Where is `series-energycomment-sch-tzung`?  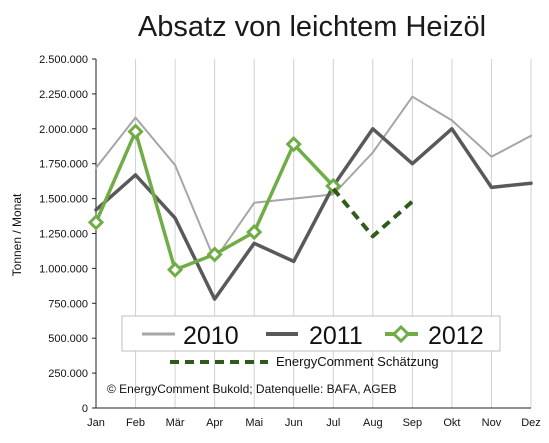 series-energycomment-sch-tzung is located at coordinates (372, 213).